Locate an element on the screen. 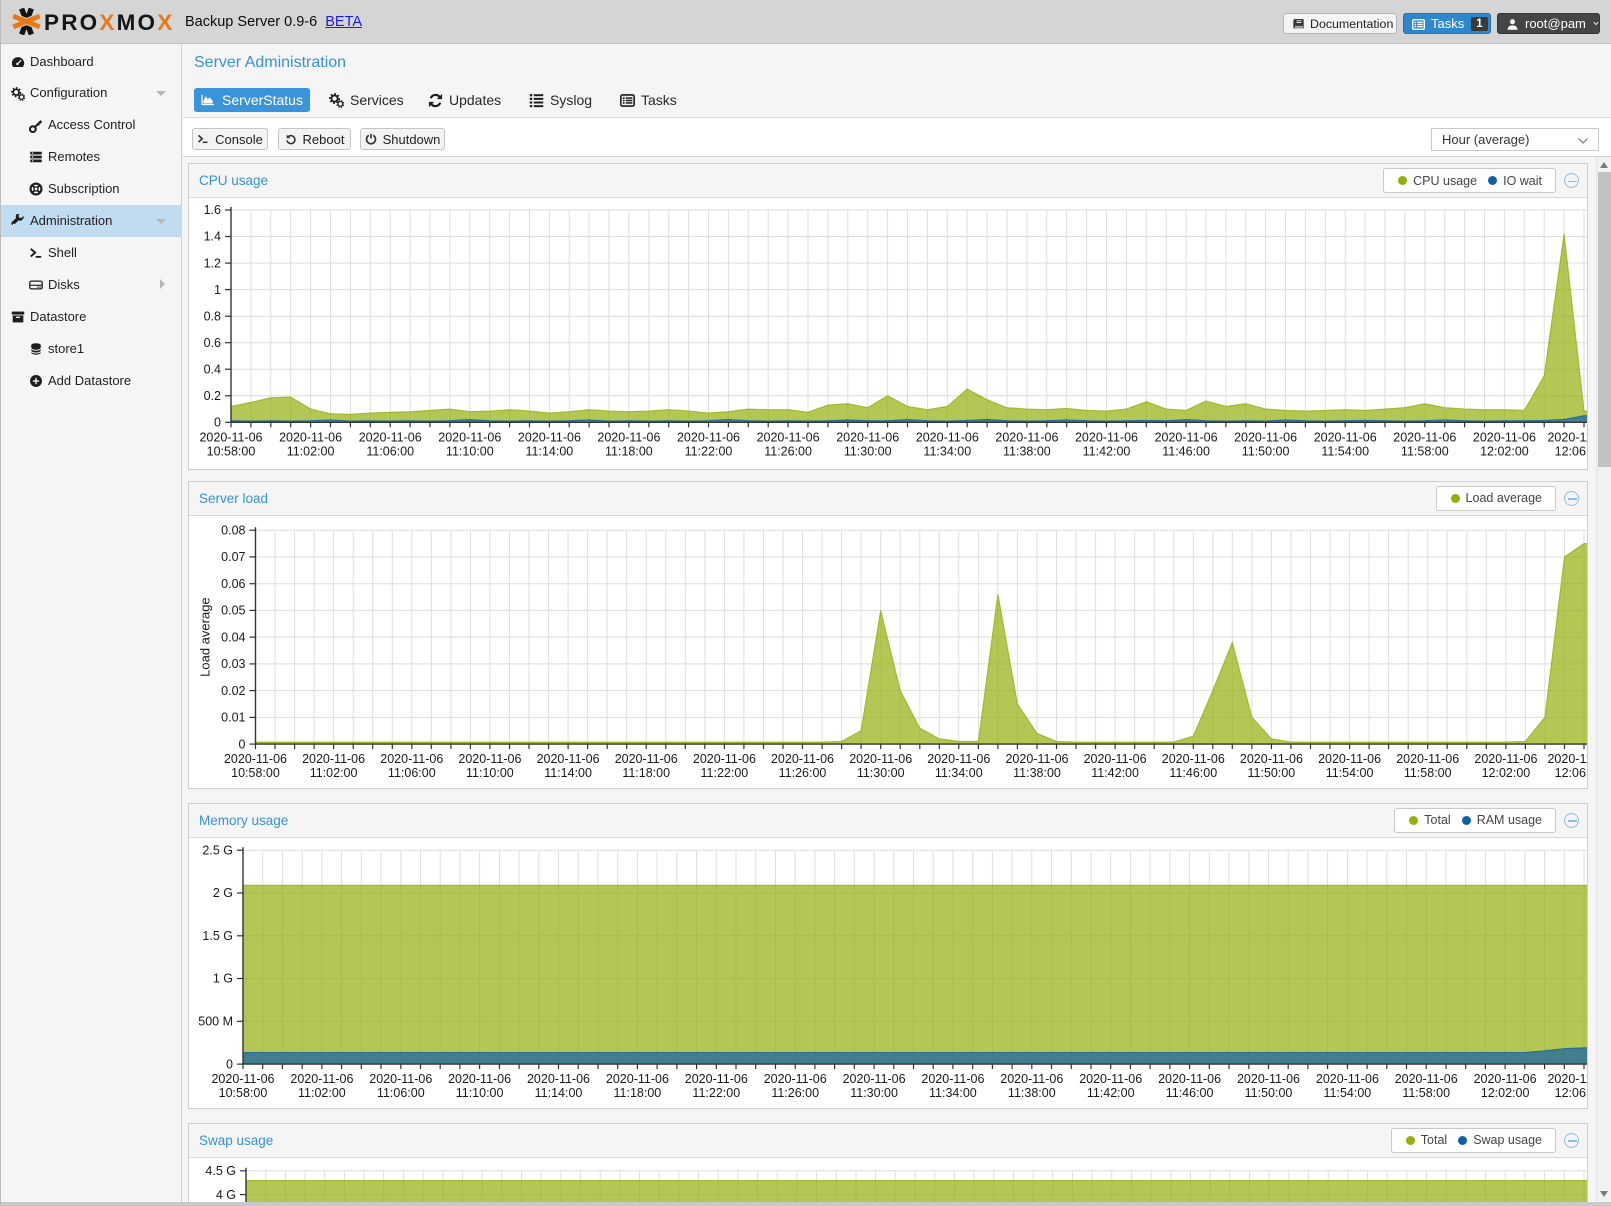 This screenshot has height=1206, width=1611. svg-text: PROXMOX is located at coordinates (109, 22).